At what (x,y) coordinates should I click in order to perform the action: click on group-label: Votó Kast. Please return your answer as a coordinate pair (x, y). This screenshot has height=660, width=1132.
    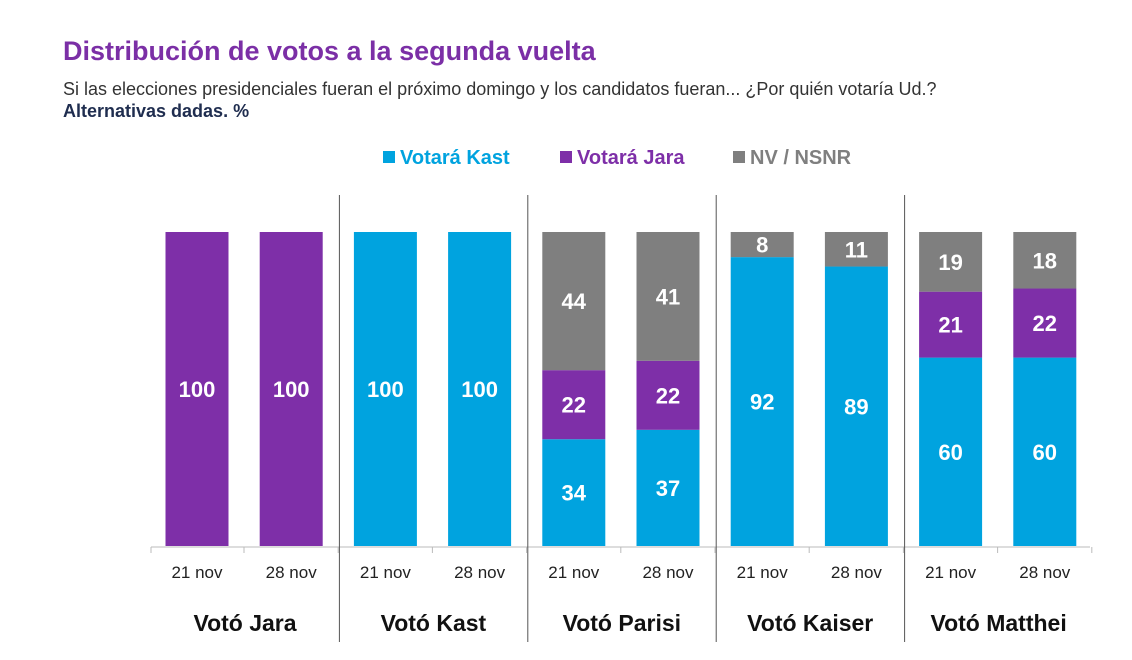
    Looking at the image, I should click on (434, 623).